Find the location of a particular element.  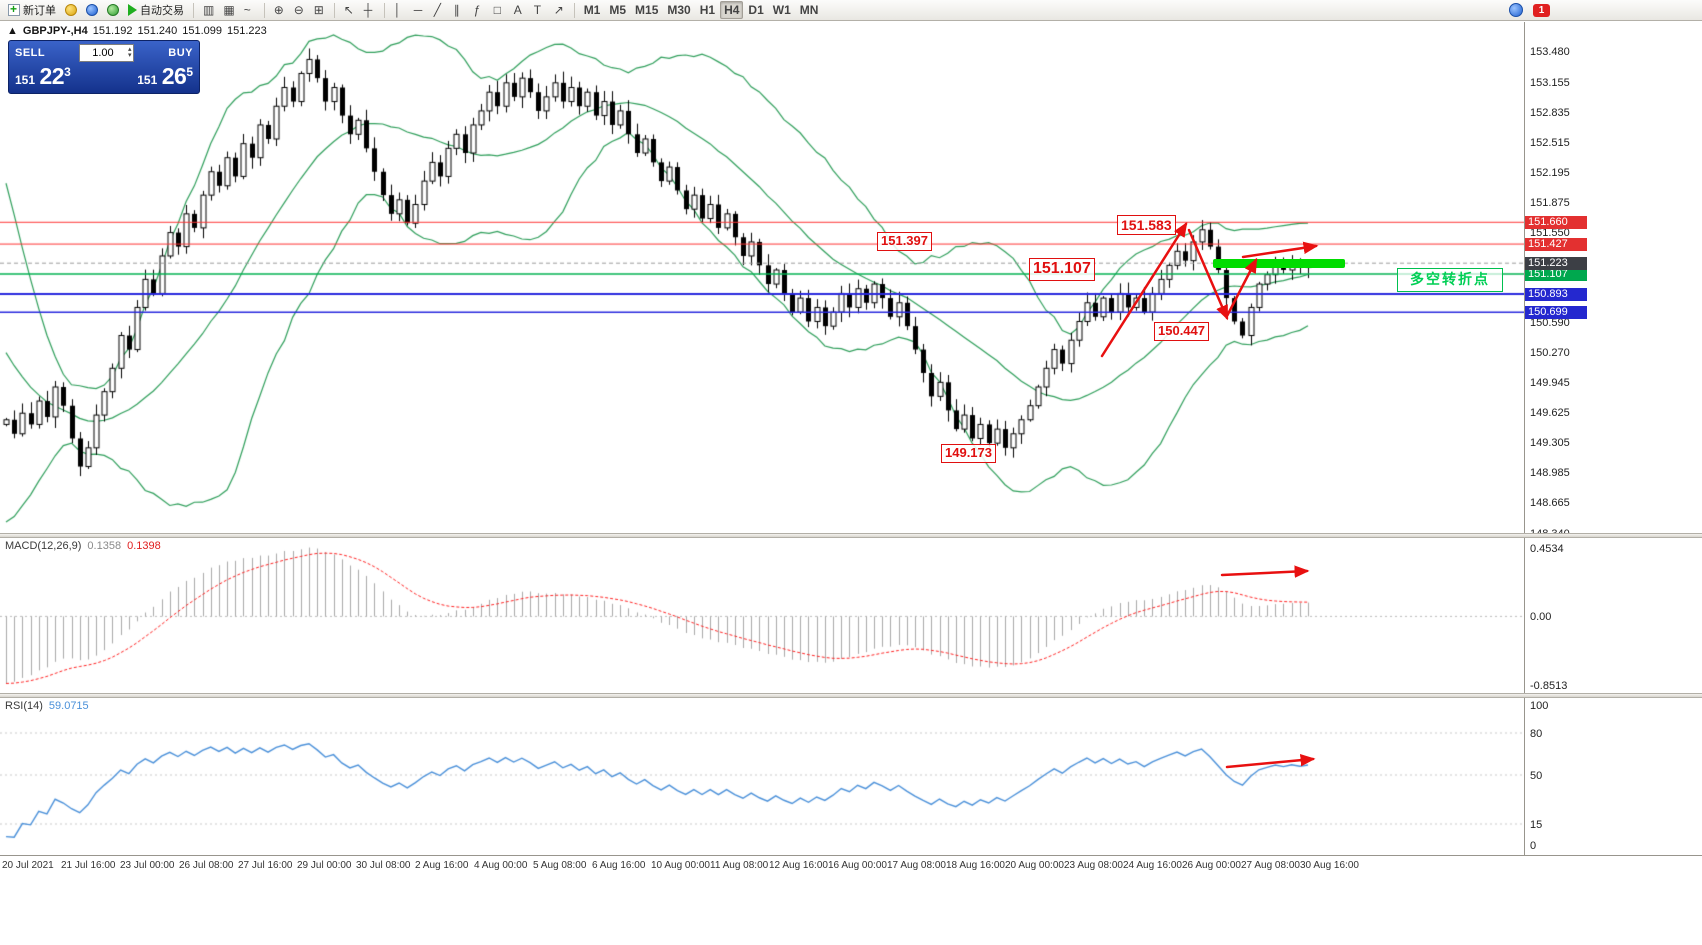

price-annotation-tag: 151.397 is located at coordinates (904, 241).